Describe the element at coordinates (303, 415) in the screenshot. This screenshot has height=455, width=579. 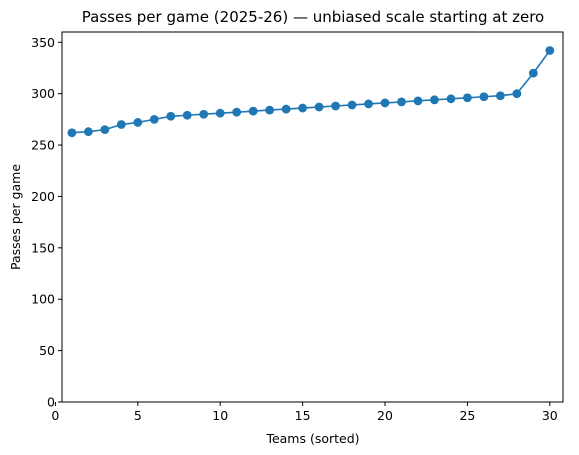
I see `x-tick-label: 15` at that location.